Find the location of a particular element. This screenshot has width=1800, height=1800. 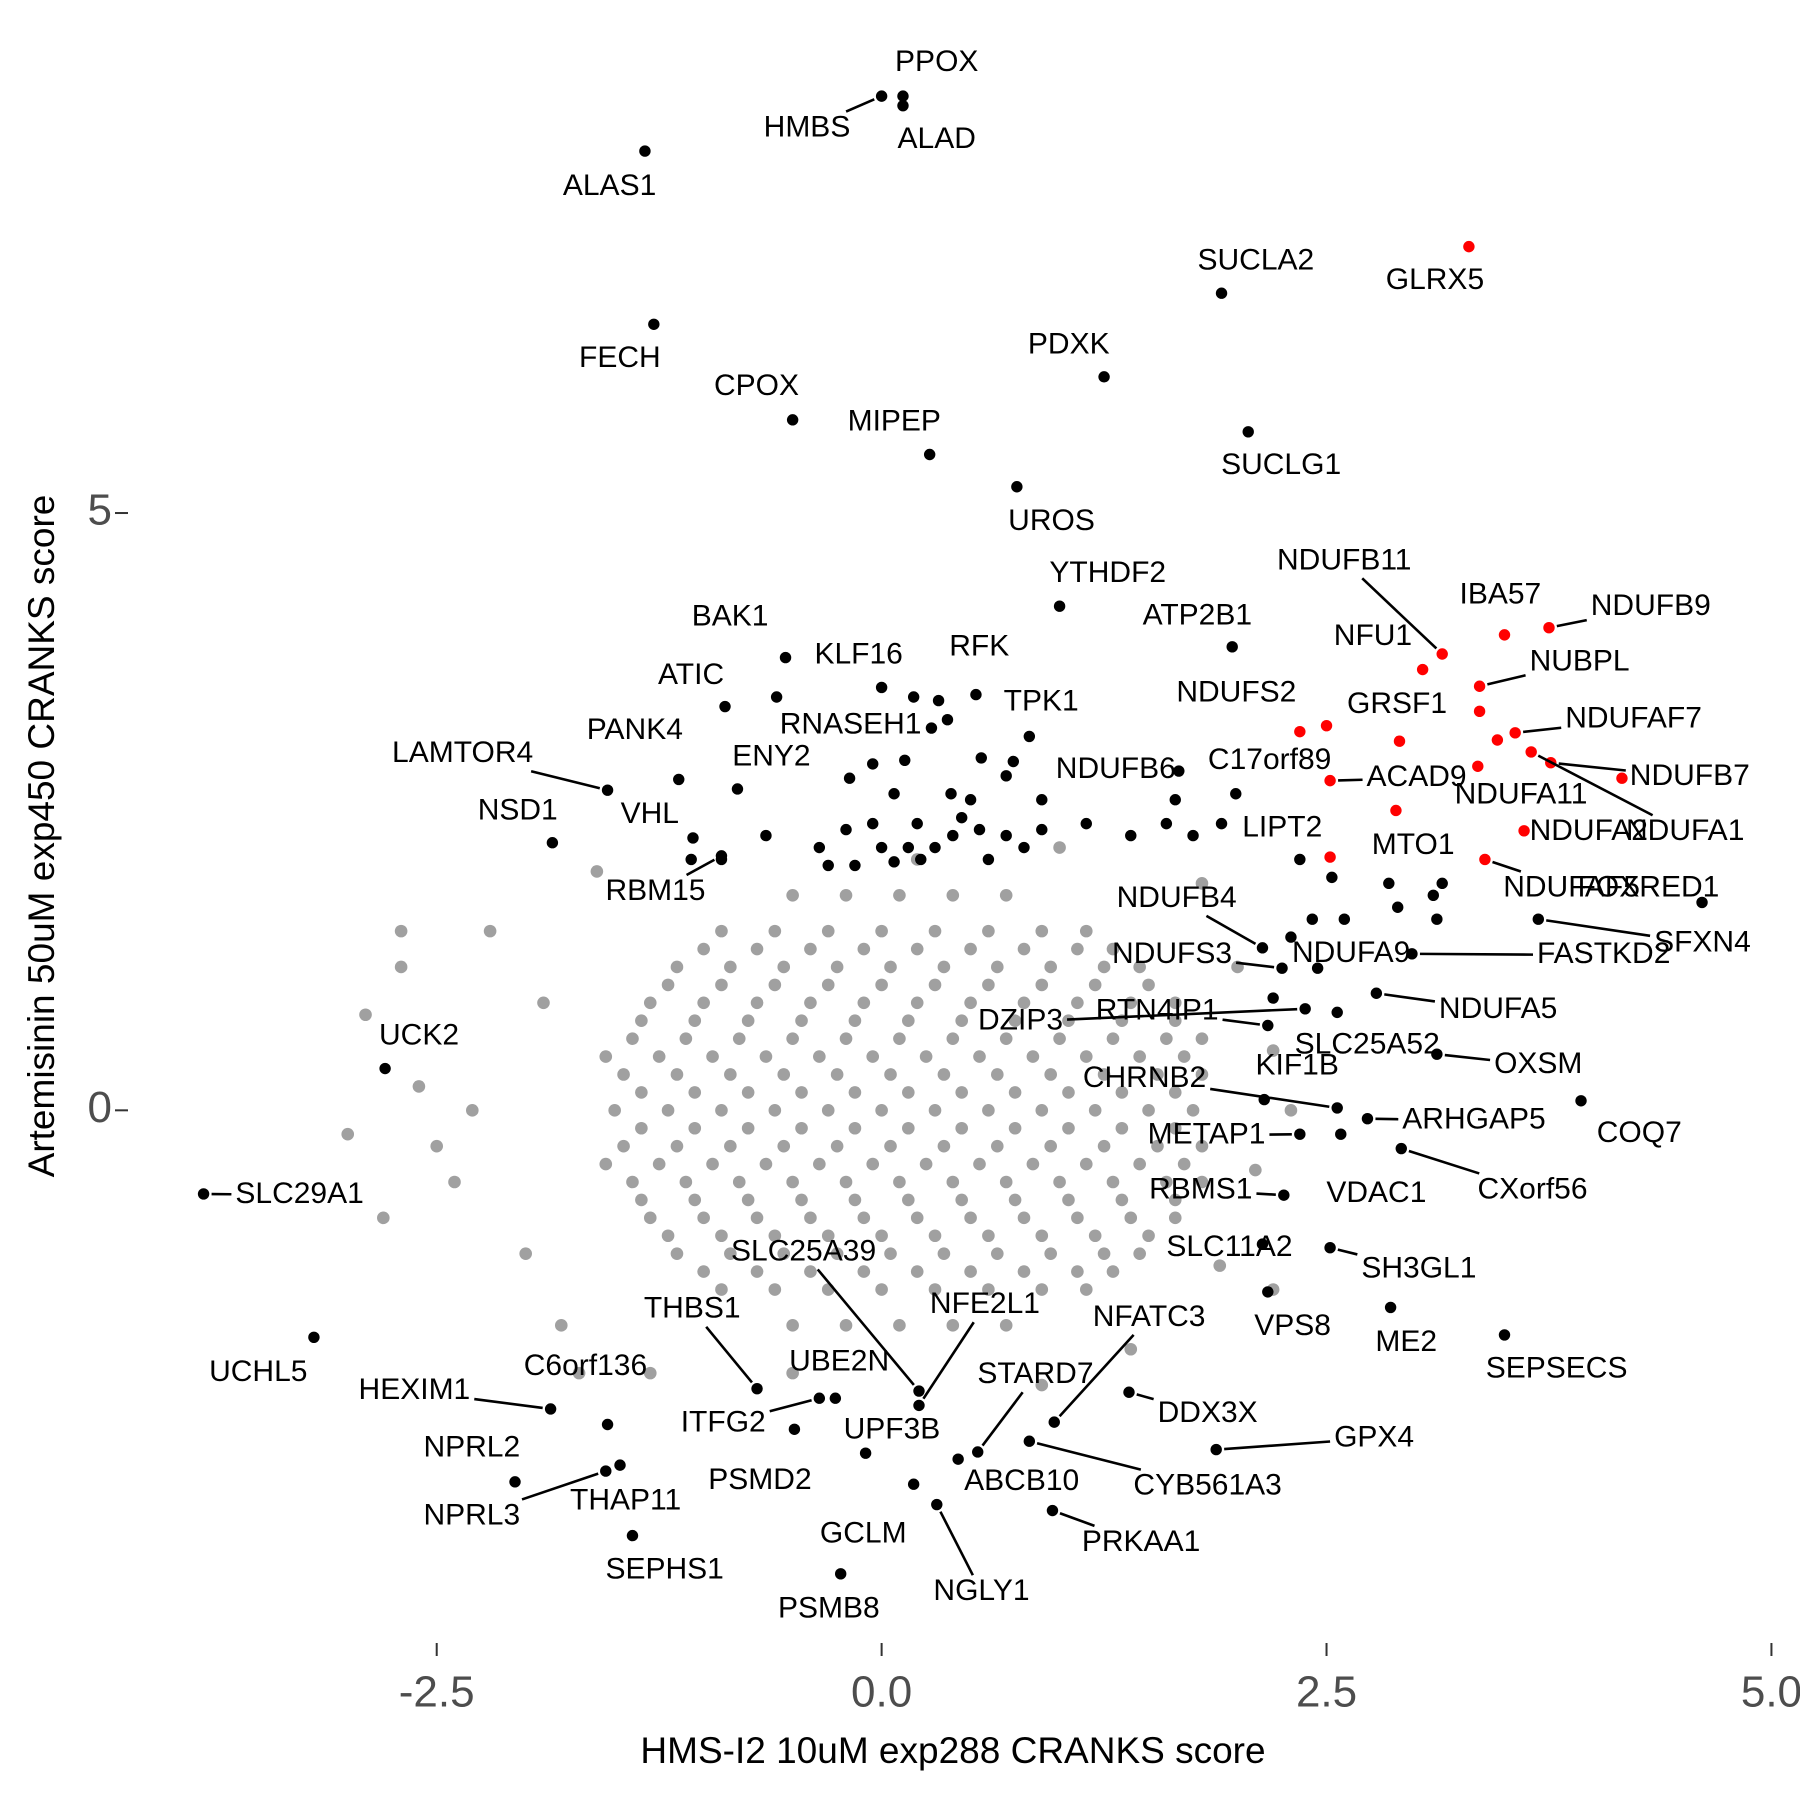

point-label: NDUFB9 is located at coordinates (1651, 605).